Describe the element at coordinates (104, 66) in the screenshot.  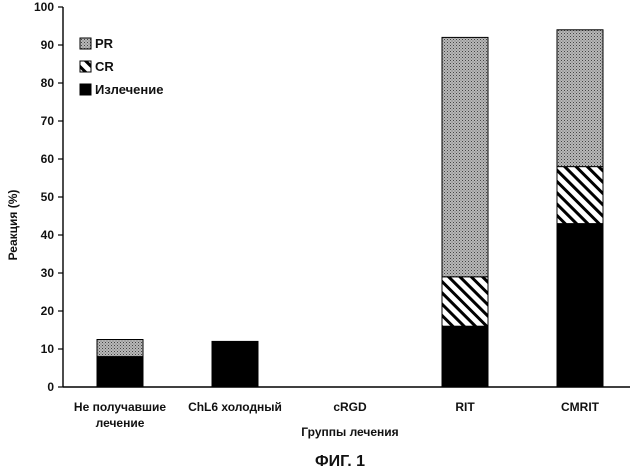
I see `legend-entry: CR` at that location.